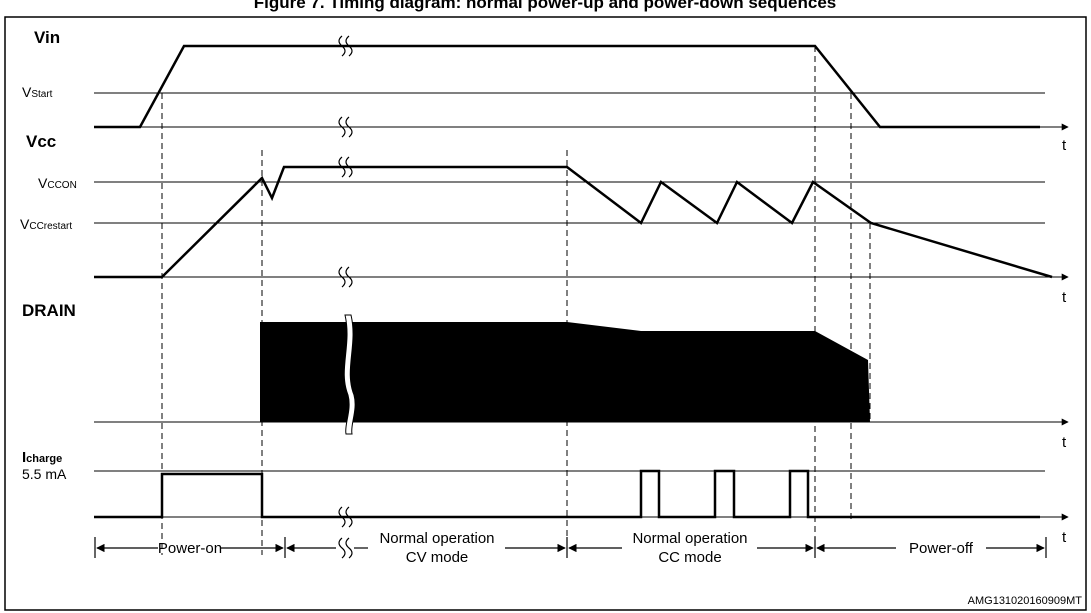 The image size is (1091, 613). What do you see at coordinates (44, 474) in the screenshot?
I see `icharge-level-label: 5.5 mA` at bounding box center [44, 474].